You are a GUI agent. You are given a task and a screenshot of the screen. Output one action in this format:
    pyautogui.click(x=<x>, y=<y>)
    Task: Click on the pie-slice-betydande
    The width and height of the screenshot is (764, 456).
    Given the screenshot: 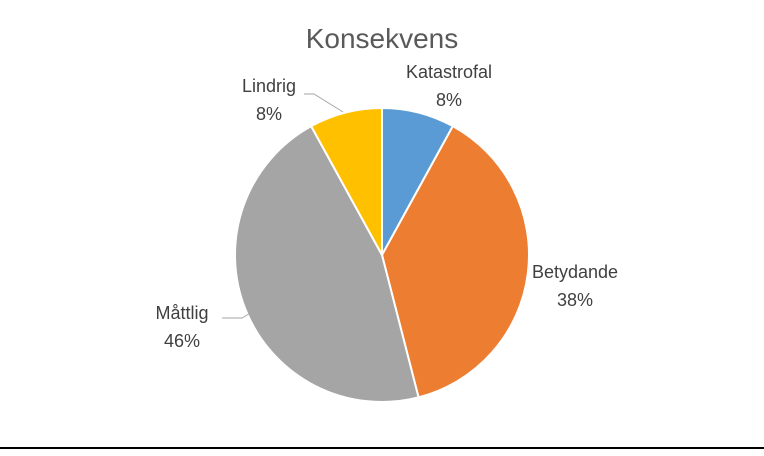 What is the action you would take?
    pyautogui.click(x=455, y=261)
    